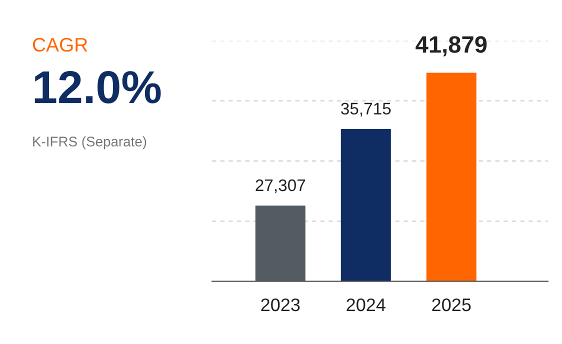 The height and width of the screenshot is (344, 562). I want to click on data-label: 27,307, so click(281, 186).